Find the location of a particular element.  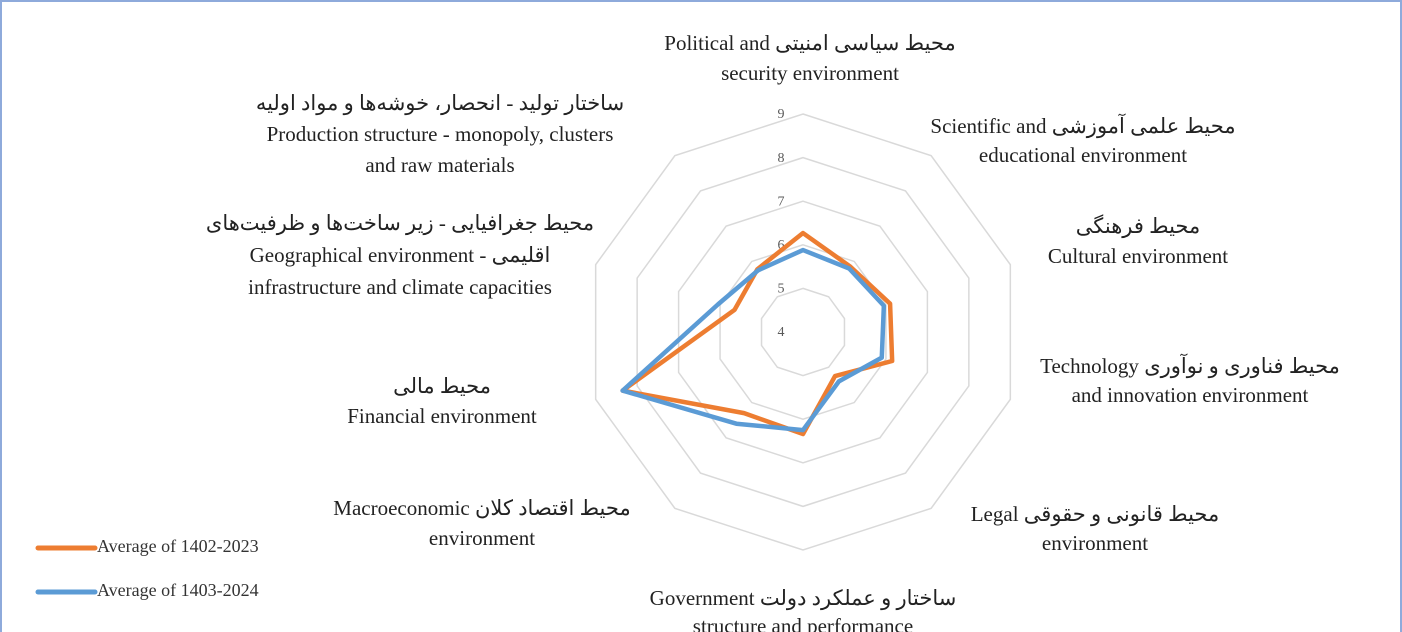

axis-label: محیط سیاسی امنیتی Political and is located at coordinates (809, 43).